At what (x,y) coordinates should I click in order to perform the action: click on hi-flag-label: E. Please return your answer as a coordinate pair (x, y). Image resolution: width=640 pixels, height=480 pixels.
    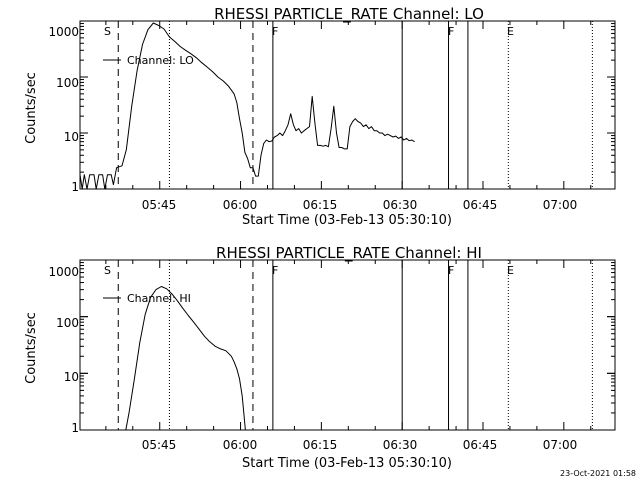
    Looking at the image, I should click on (510, 270).